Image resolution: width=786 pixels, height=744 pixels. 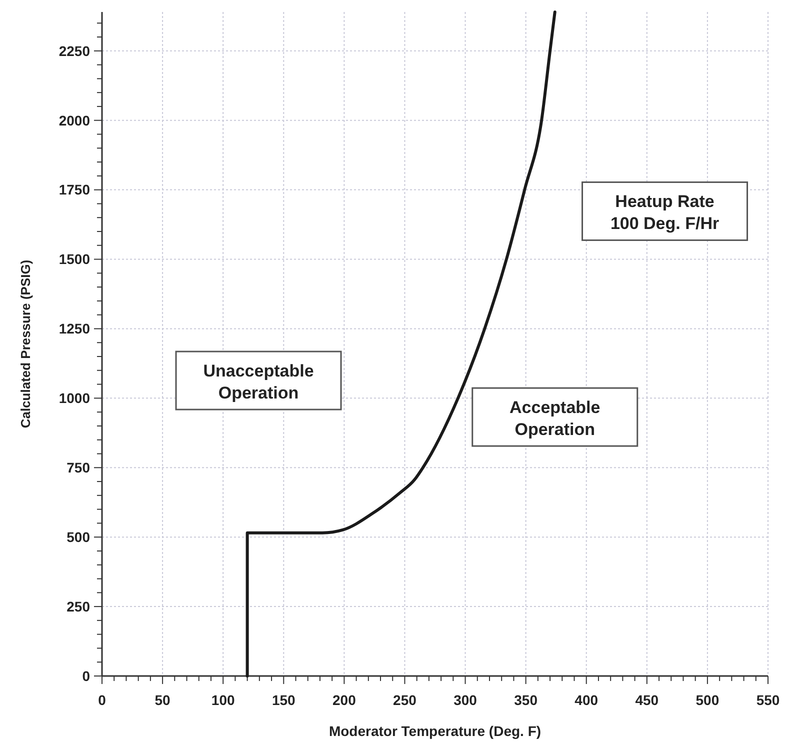 I want to click on x-tick-label: 550, so click(x=768, y=700).